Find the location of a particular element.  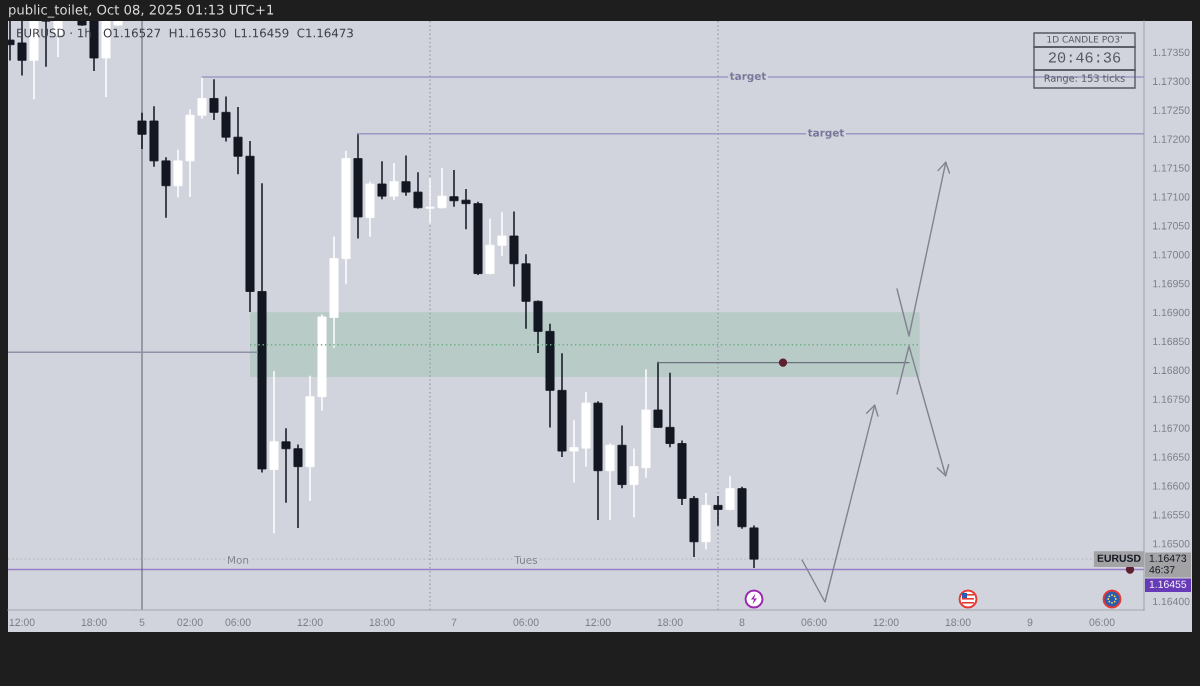

y-tick-label: 1.17200 is located at coordinates (1171, 139).